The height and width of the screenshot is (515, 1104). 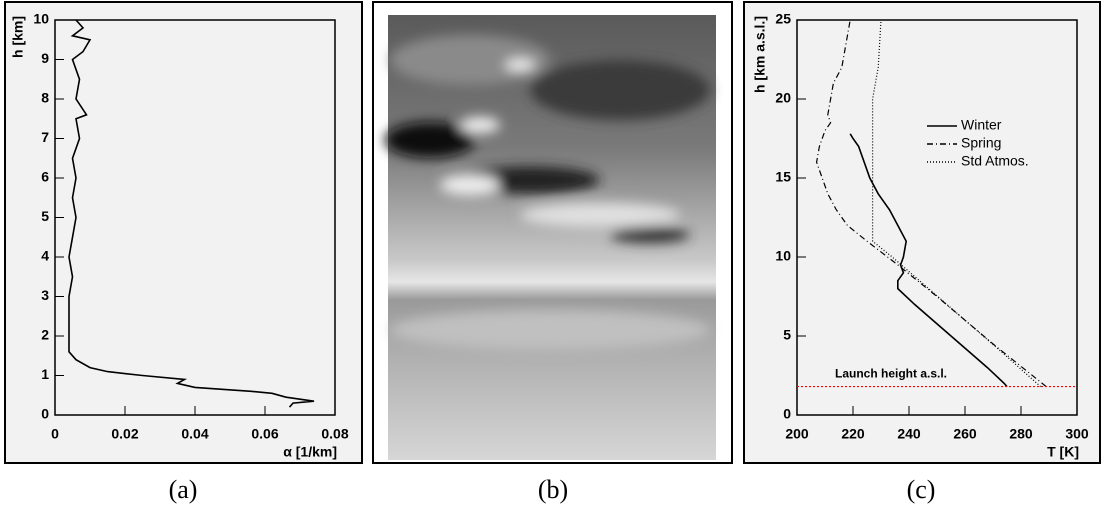 What do you see at coordinates (981, 143) in the screenshot?
I see `legend-label: Spring` at bounding box center [981, 143].